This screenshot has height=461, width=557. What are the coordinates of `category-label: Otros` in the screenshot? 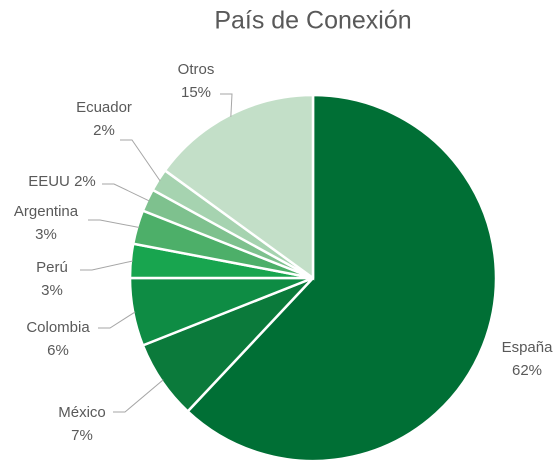 It's located at (196, 69).